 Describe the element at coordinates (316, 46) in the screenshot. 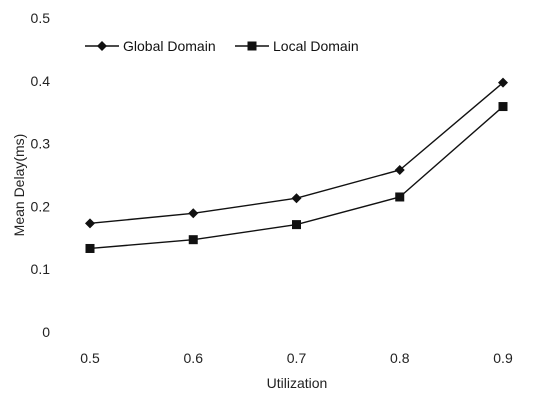

I see `legend-label: Local Domain` at that location.